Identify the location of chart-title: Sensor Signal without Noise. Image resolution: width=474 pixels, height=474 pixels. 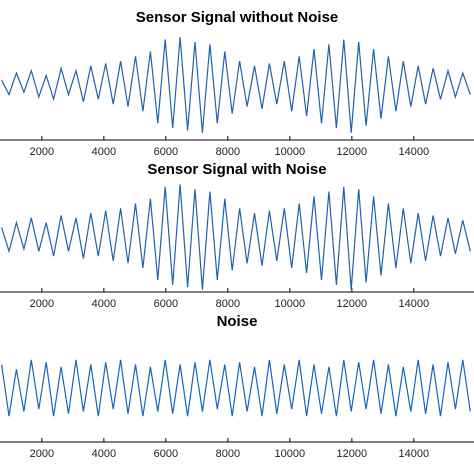
(237, 17).